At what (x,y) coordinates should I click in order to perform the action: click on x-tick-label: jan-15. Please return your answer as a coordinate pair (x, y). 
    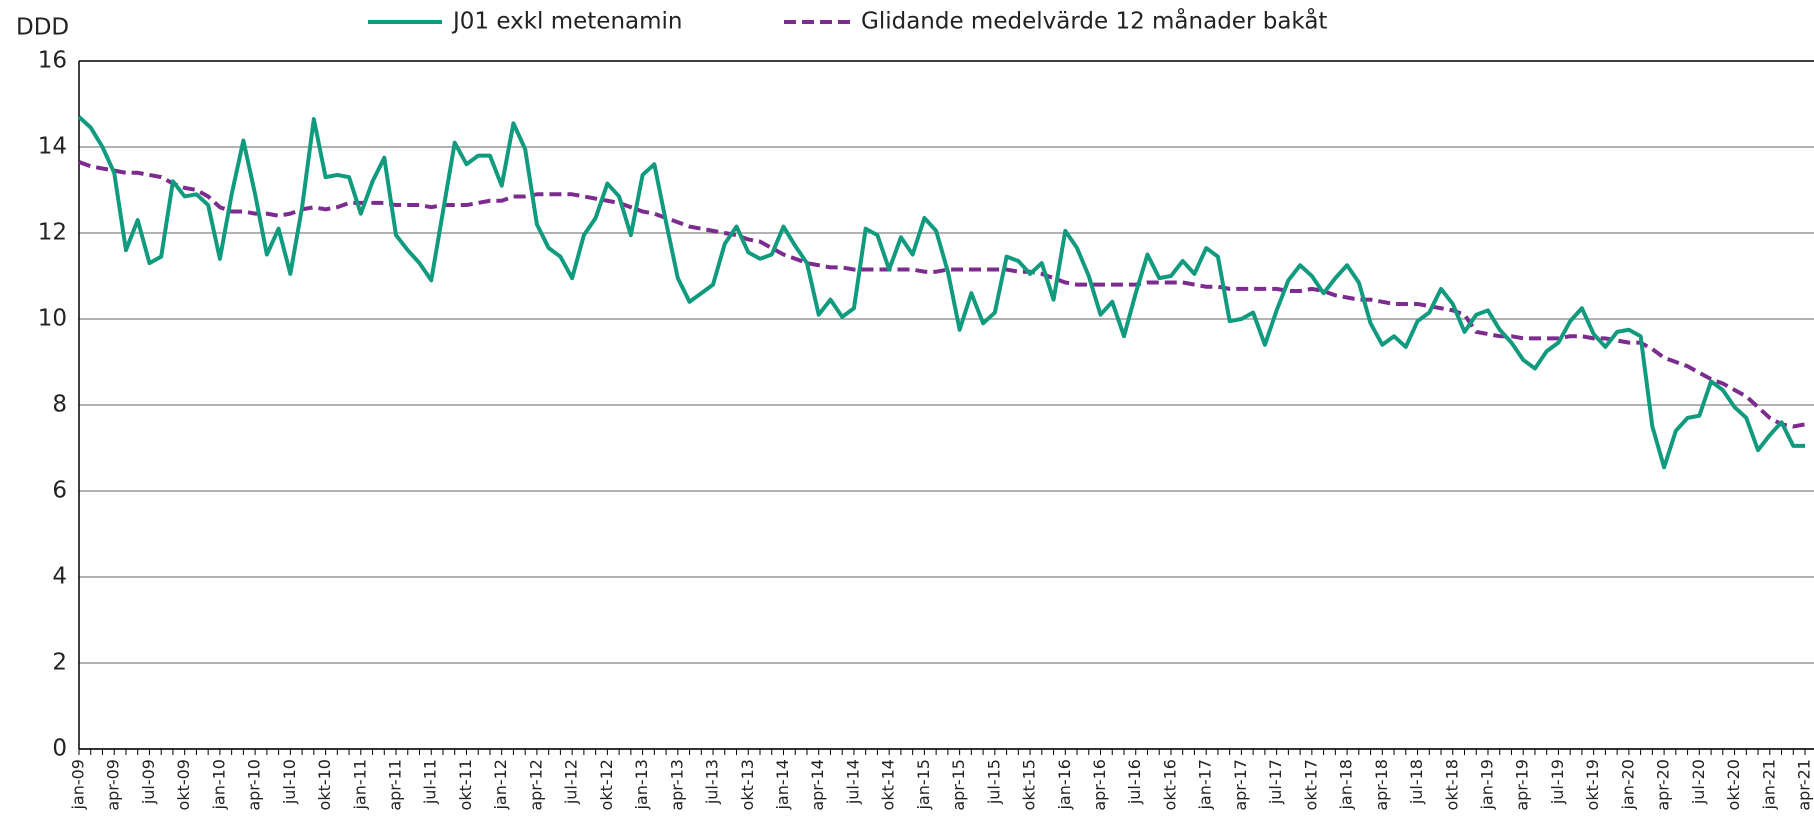
    Looking at the image, I should click on (923, 785).